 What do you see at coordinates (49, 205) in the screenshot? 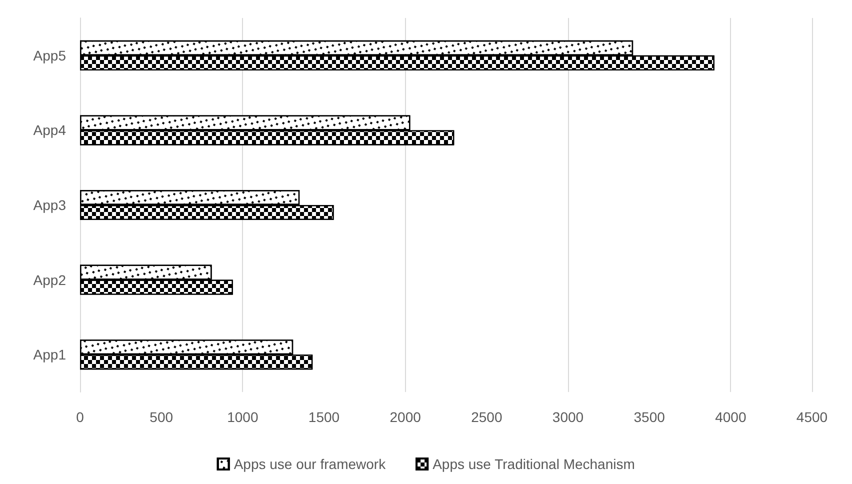
I see `y-tick-label: App3` at bounding box center [49, 205].